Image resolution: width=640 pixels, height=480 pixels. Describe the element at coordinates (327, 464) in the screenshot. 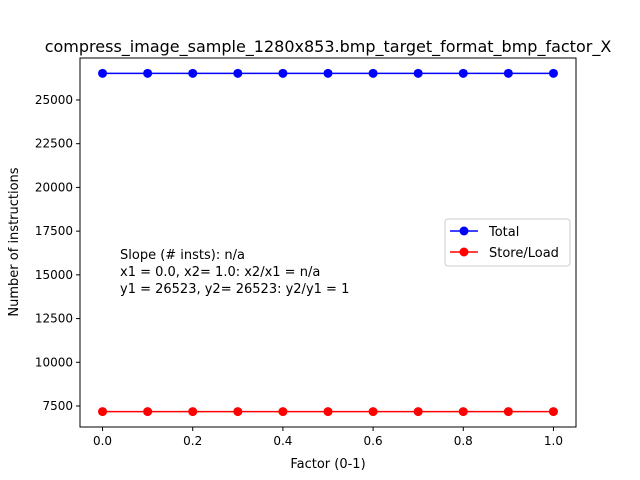

I see `x-axis-label: Factor (0-1)` at that location.